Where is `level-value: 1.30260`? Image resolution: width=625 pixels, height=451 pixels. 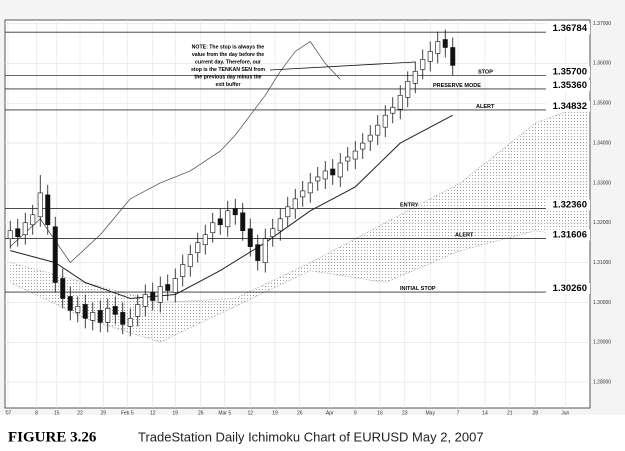 level-value: 1.30260 is located at coordinates (570, 288).